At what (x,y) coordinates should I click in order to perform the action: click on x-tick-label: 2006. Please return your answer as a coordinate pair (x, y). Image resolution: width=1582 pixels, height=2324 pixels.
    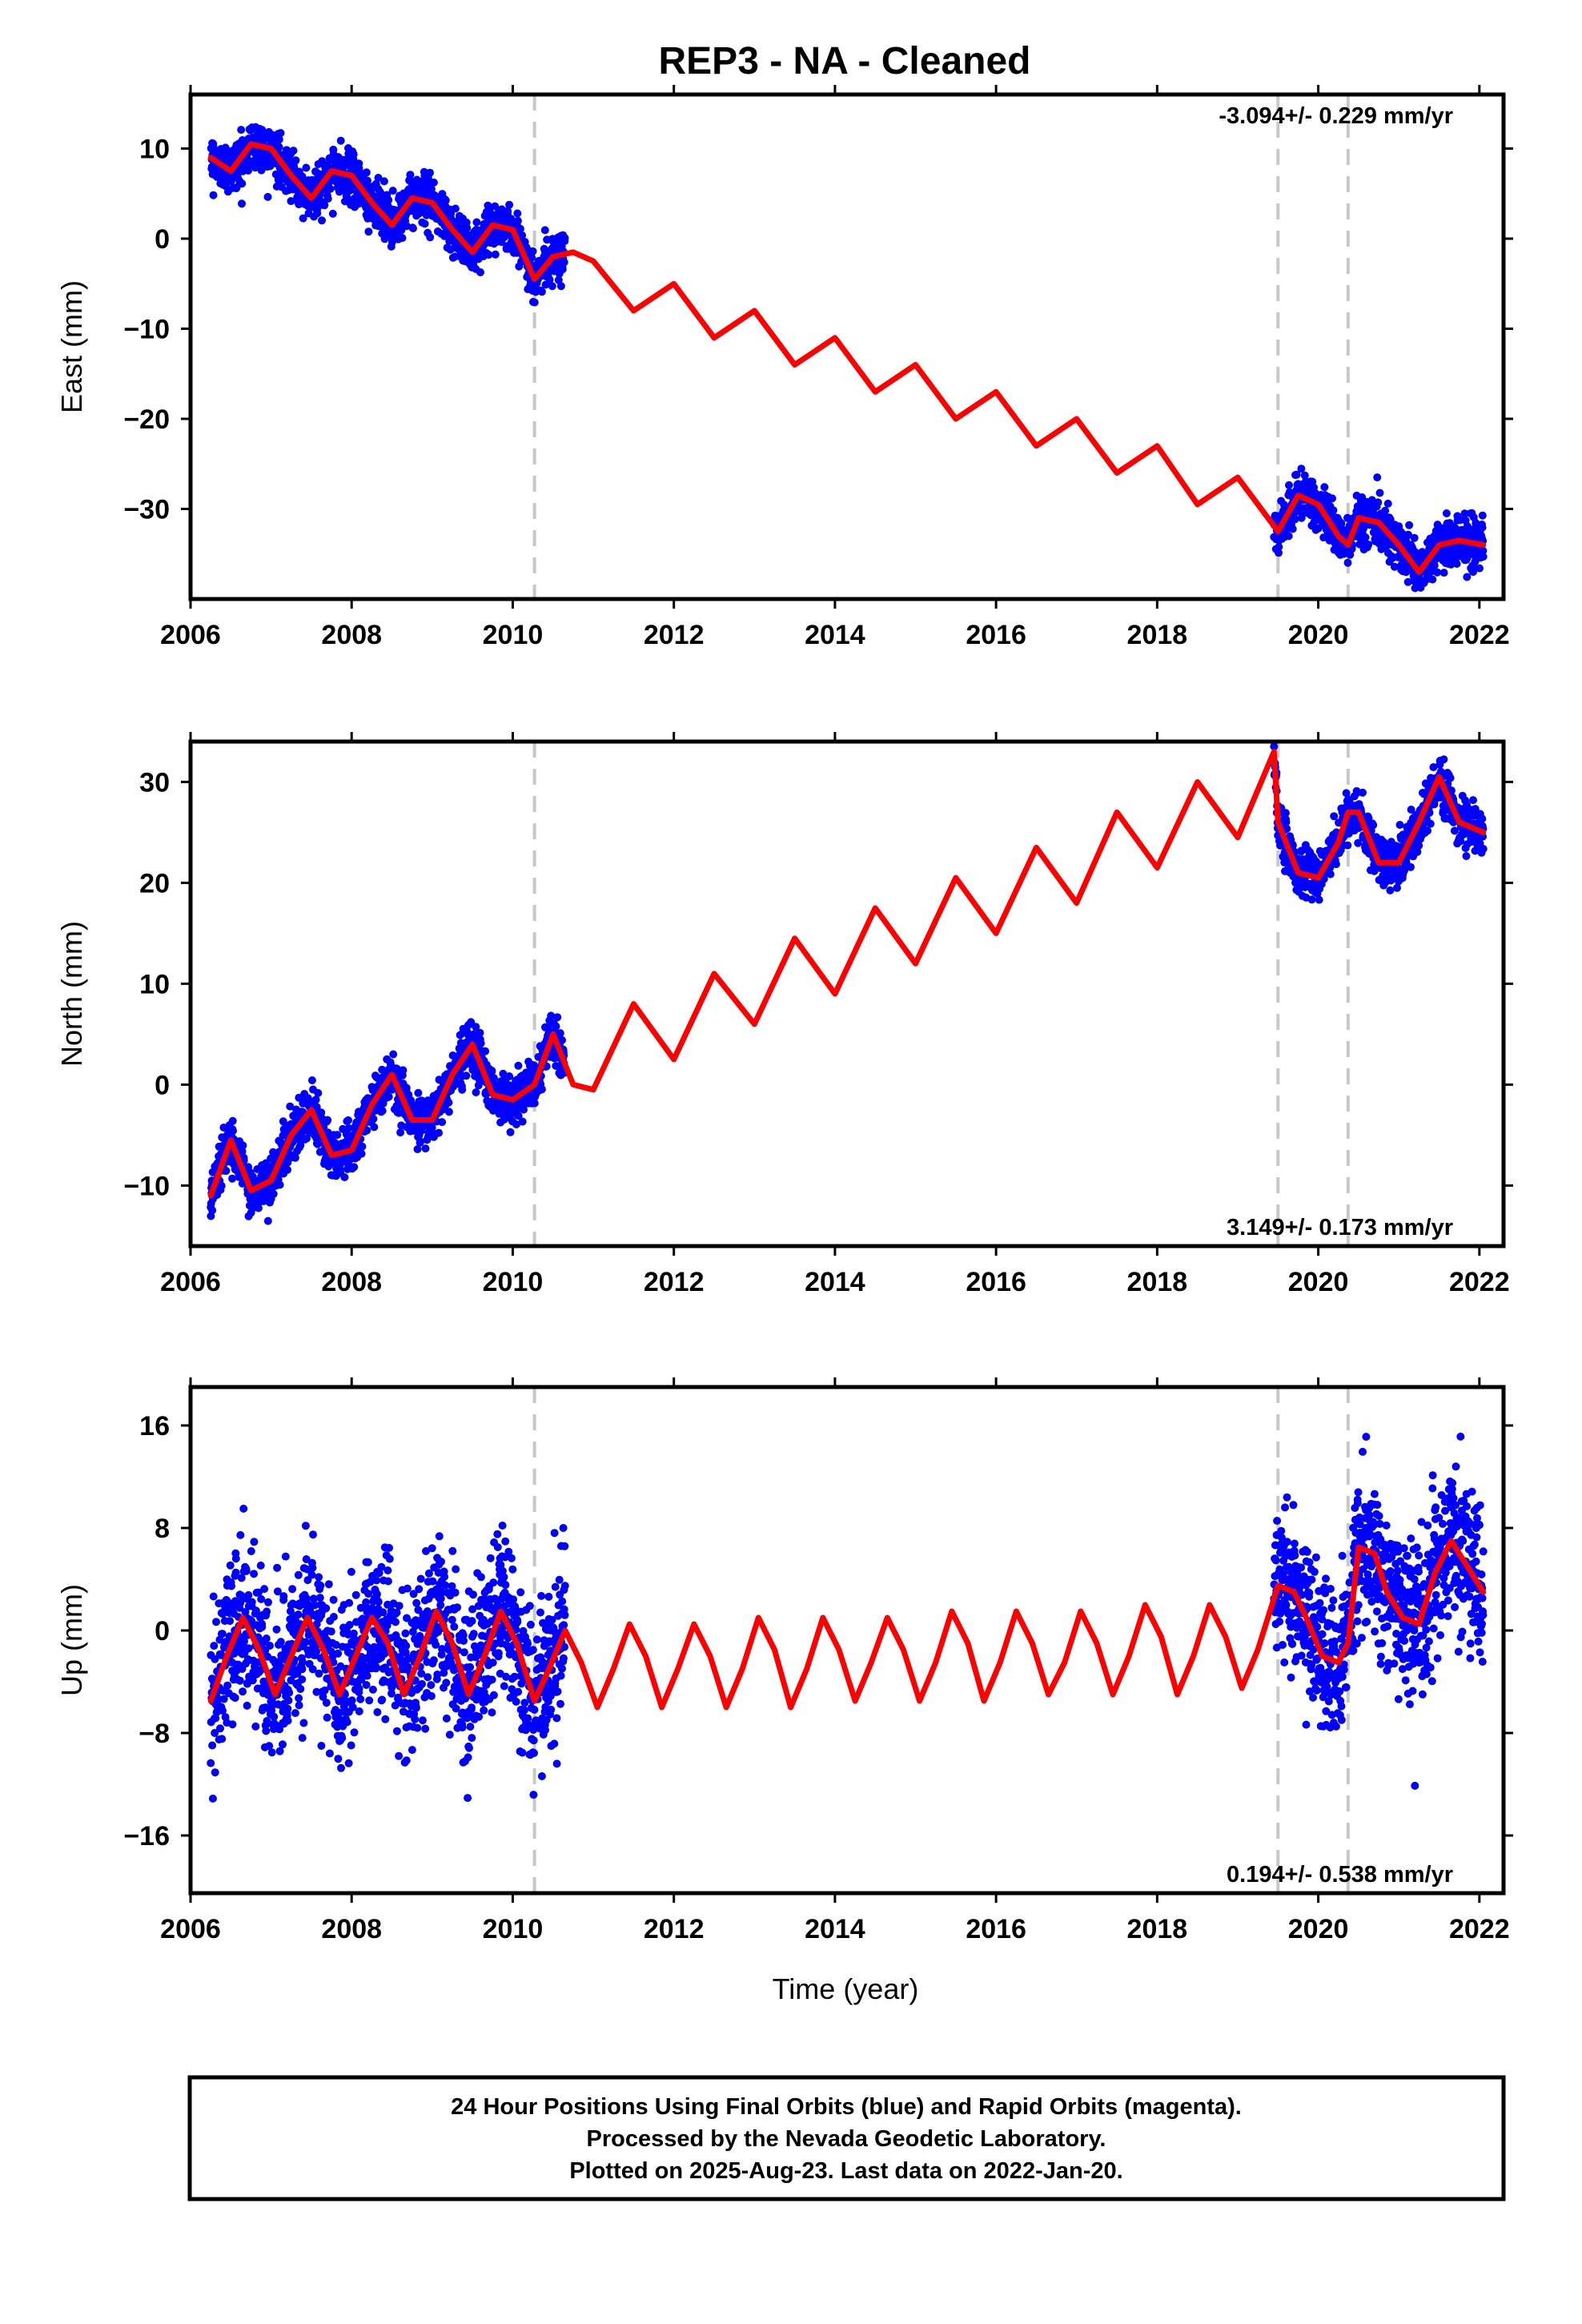
    Looking at the image, I should click on (191, 635).